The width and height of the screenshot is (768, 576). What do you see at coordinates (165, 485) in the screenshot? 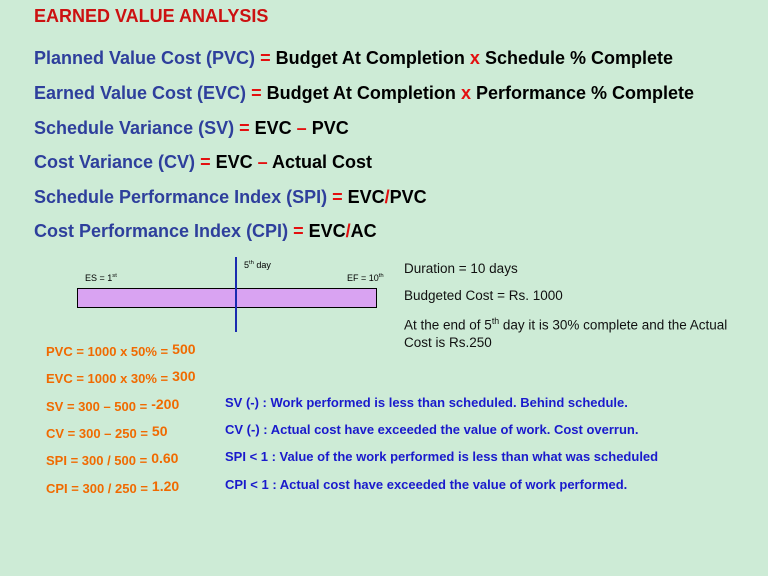
I see `calc-result: 1.20` at bounding box center [165, 485].